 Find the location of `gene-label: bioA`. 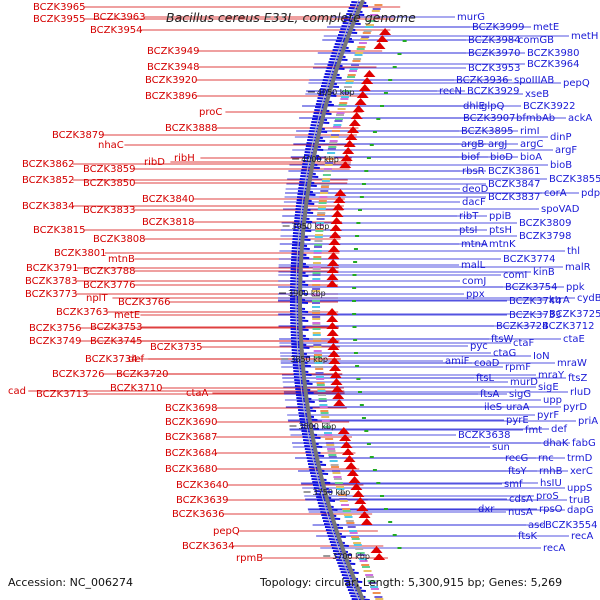

gene-label: bioA is located at coordinates (531, 157).